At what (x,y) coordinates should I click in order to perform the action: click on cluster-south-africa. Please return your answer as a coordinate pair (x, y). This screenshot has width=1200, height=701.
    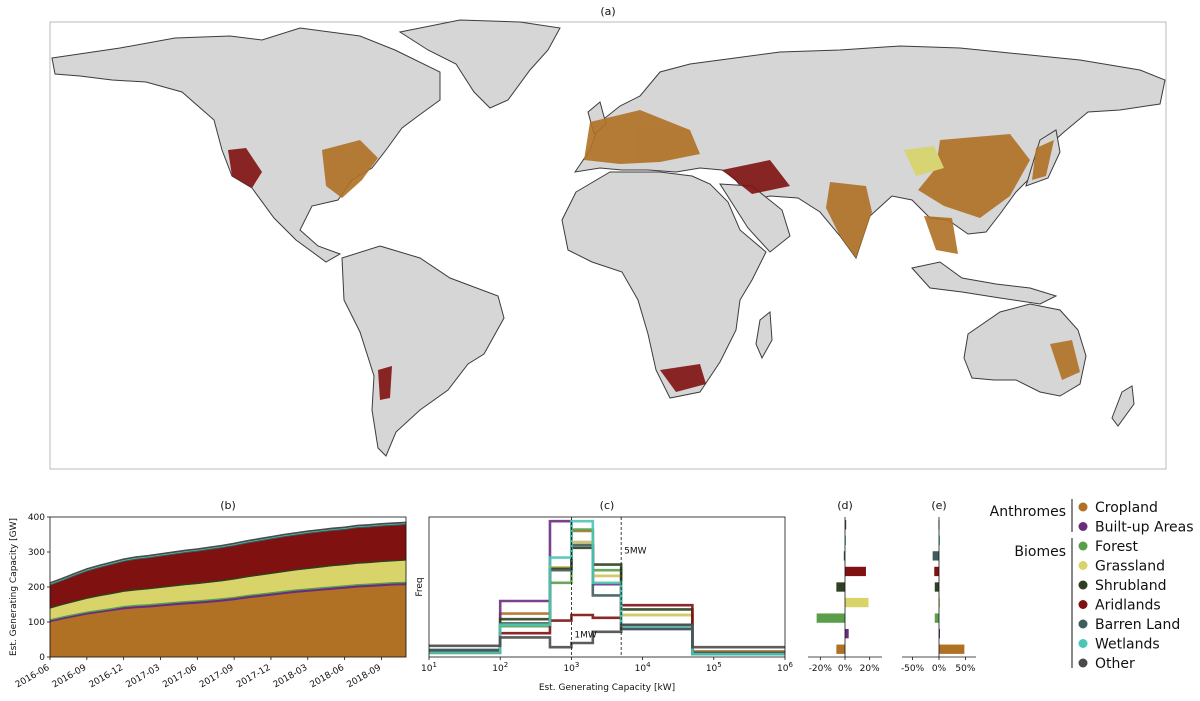
    Looking at the image, I should click on (683, 378).